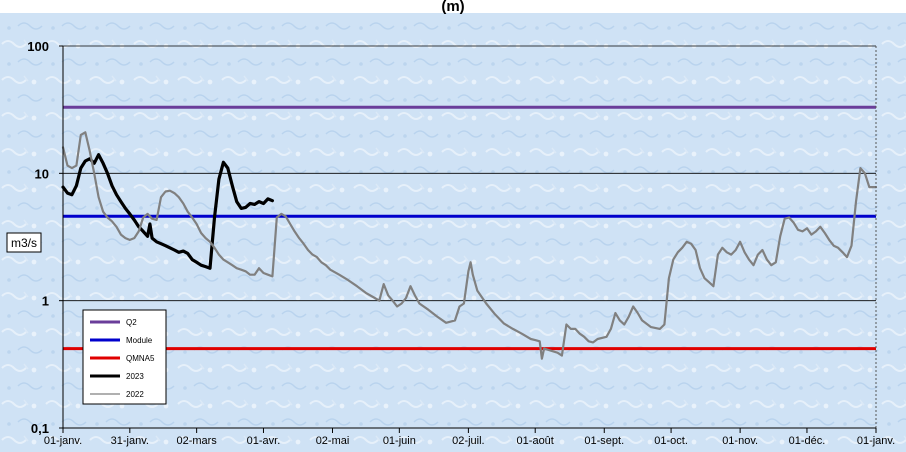  I want to click on y-tick-label: 10, so click(42, 173).